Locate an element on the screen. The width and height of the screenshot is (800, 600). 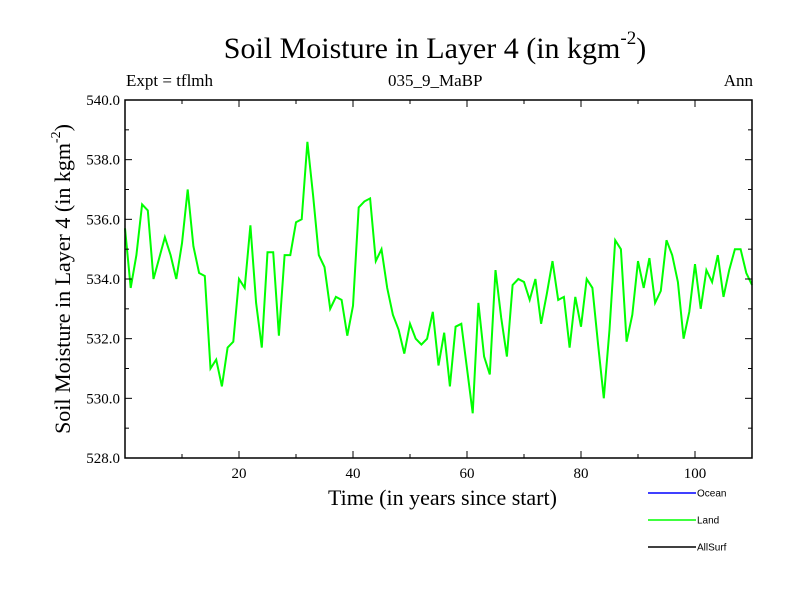
legend-label-allsurf: AllSurf is located at coordinates (712, 548).